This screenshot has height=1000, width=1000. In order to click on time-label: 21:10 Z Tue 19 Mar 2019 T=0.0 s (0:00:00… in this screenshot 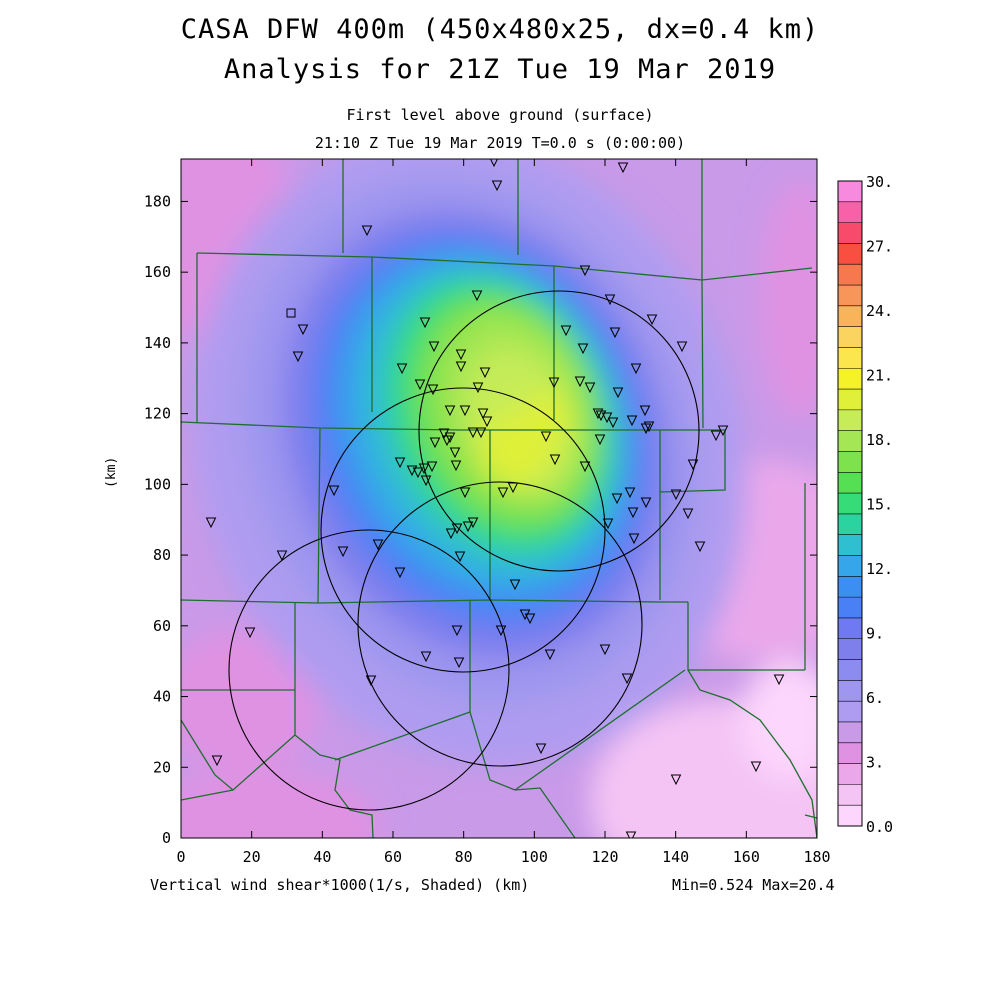, I will do `click(500, 143)`.